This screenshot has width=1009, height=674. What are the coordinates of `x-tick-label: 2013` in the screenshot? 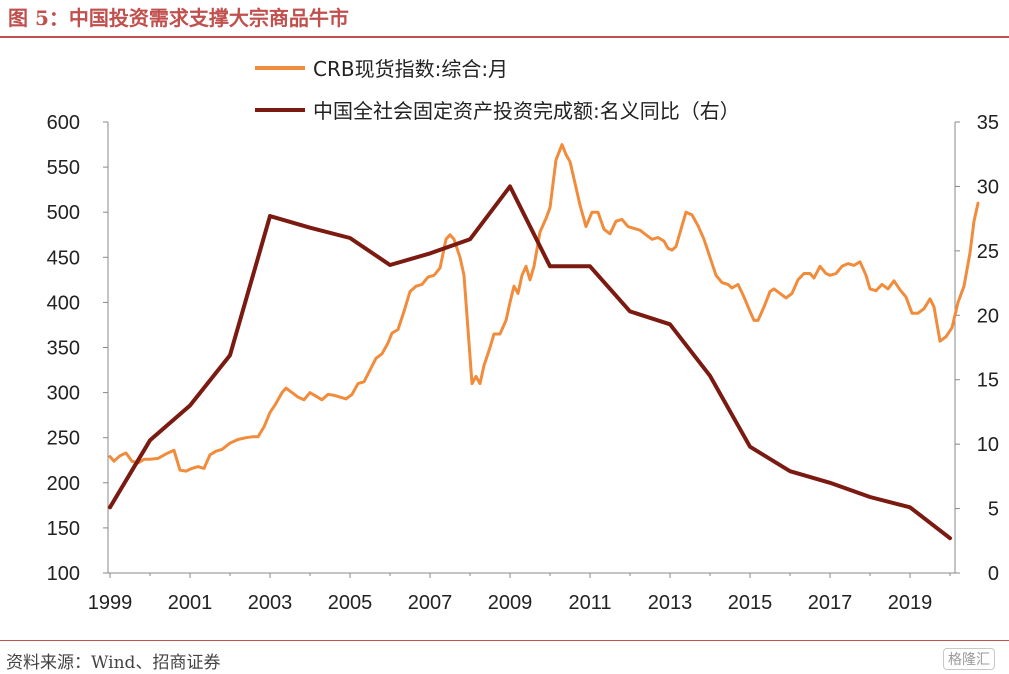 It's located at (670, 603).